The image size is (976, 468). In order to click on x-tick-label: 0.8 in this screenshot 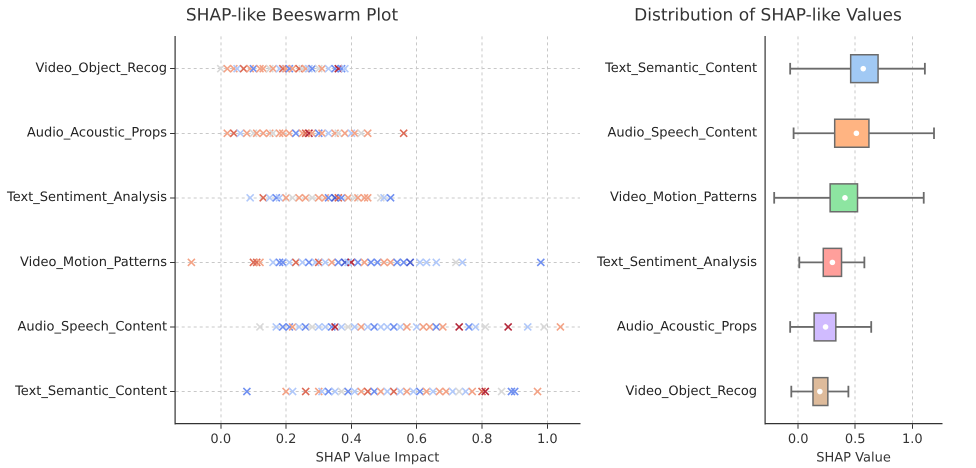, I will do `click(482, 439)`.